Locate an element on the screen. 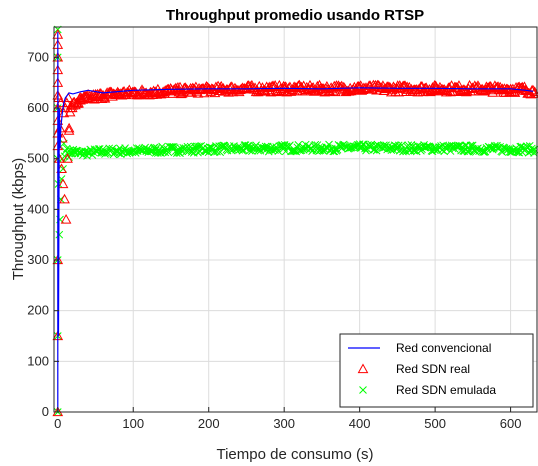 Image resolution: width=538 pixels, height=466 pixels. legend-label: Red SDN real is located at coordinates (433, 369).